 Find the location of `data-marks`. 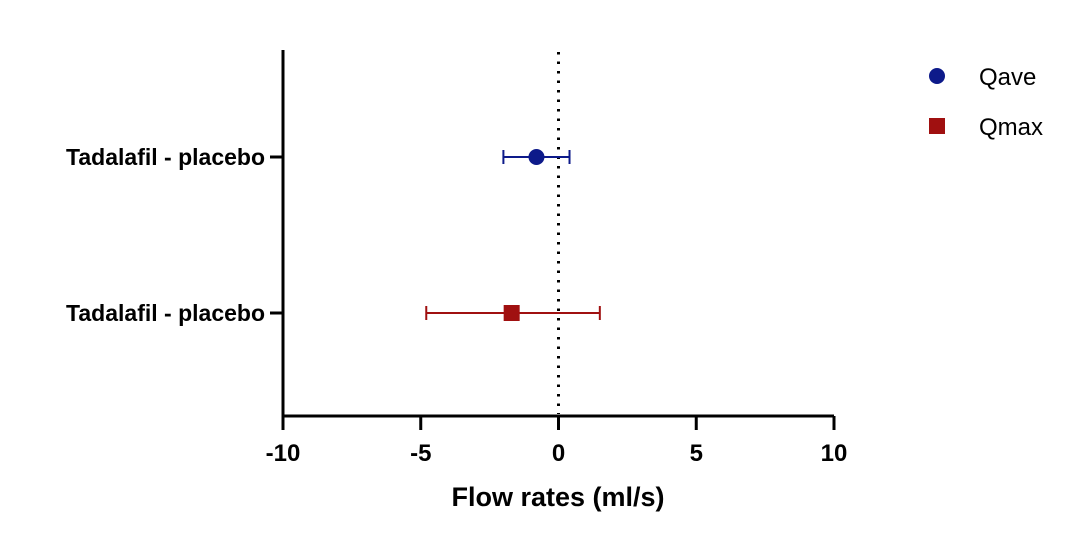

data-marks is located at coordinates (513, 235).